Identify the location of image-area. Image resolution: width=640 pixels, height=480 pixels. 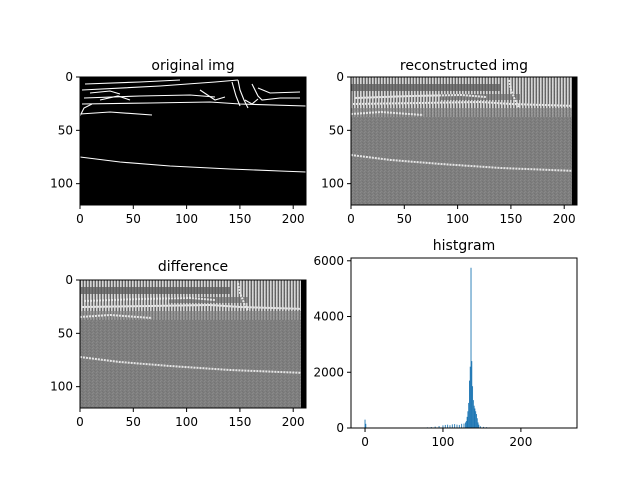
(193, 141).